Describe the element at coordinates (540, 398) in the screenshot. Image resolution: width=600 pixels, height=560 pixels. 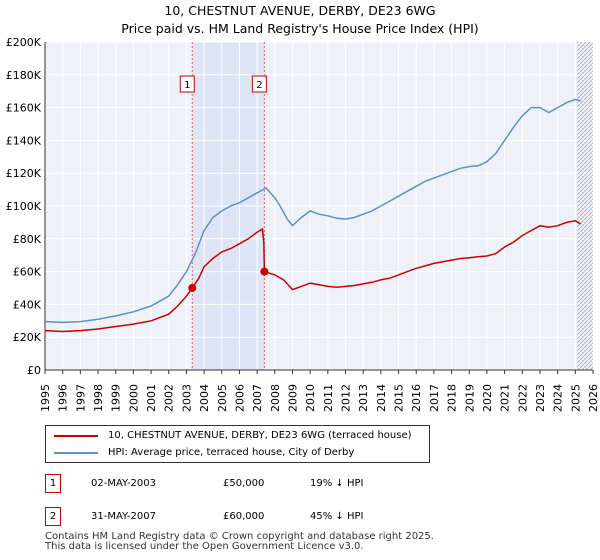
I see `x-tick-label: 2023` at that location.